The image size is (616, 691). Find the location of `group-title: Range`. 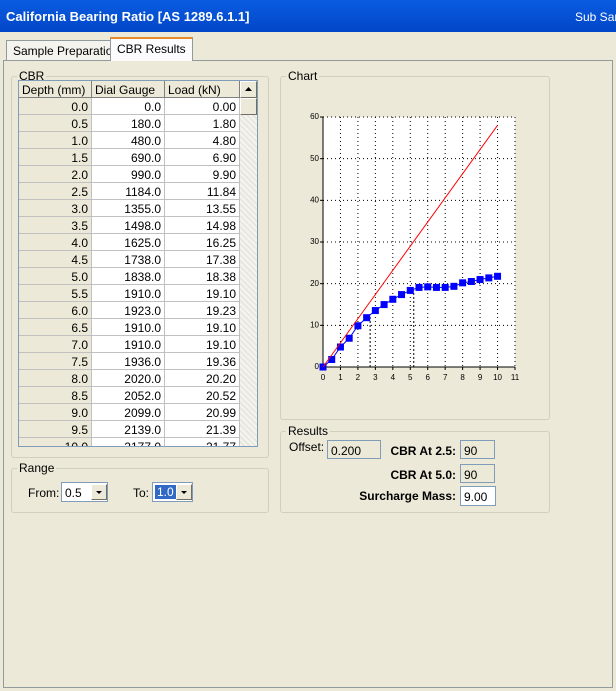

group-title: Range is located at coordinates (37, 468).